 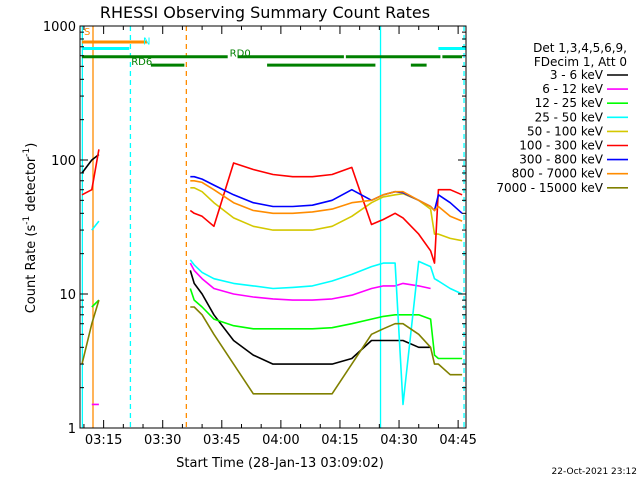 I want to click on legend-header-line-1: Det 1,3,4,5,6,9,, so click(x=580, y=48).